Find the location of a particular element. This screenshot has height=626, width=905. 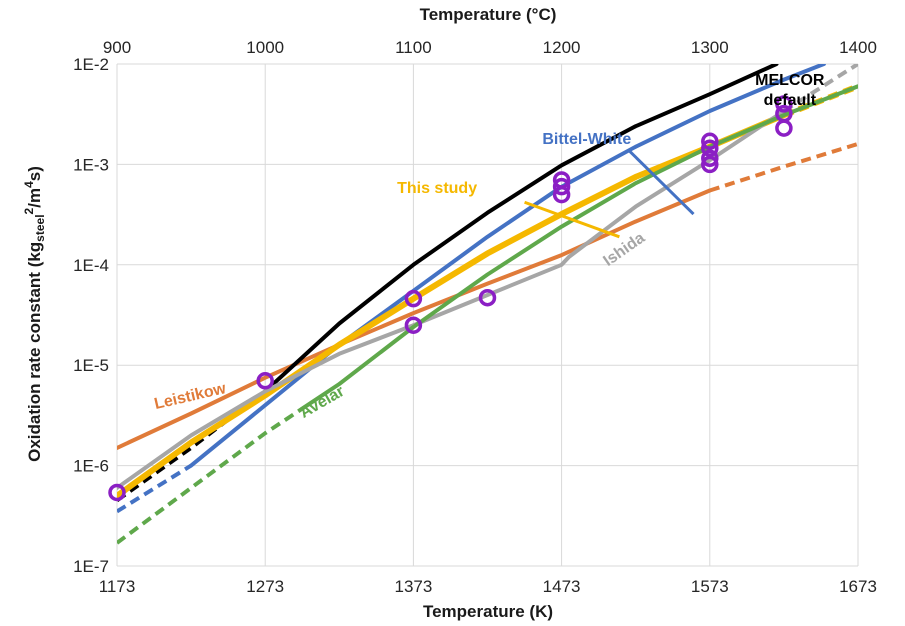

x-tick-label: 1273 is located at coordinates (265, 586).